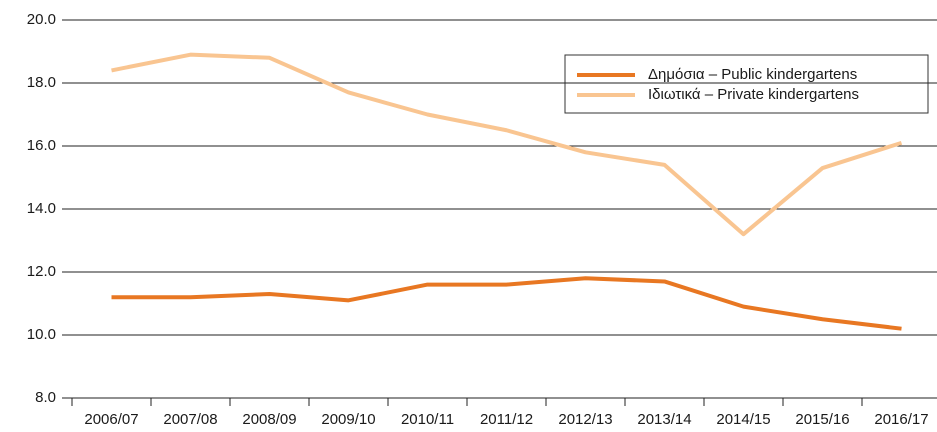 The height and width of the screenshot is (432, 937). I want to click on x-tick-label: 2010/11, so click(427, 419).